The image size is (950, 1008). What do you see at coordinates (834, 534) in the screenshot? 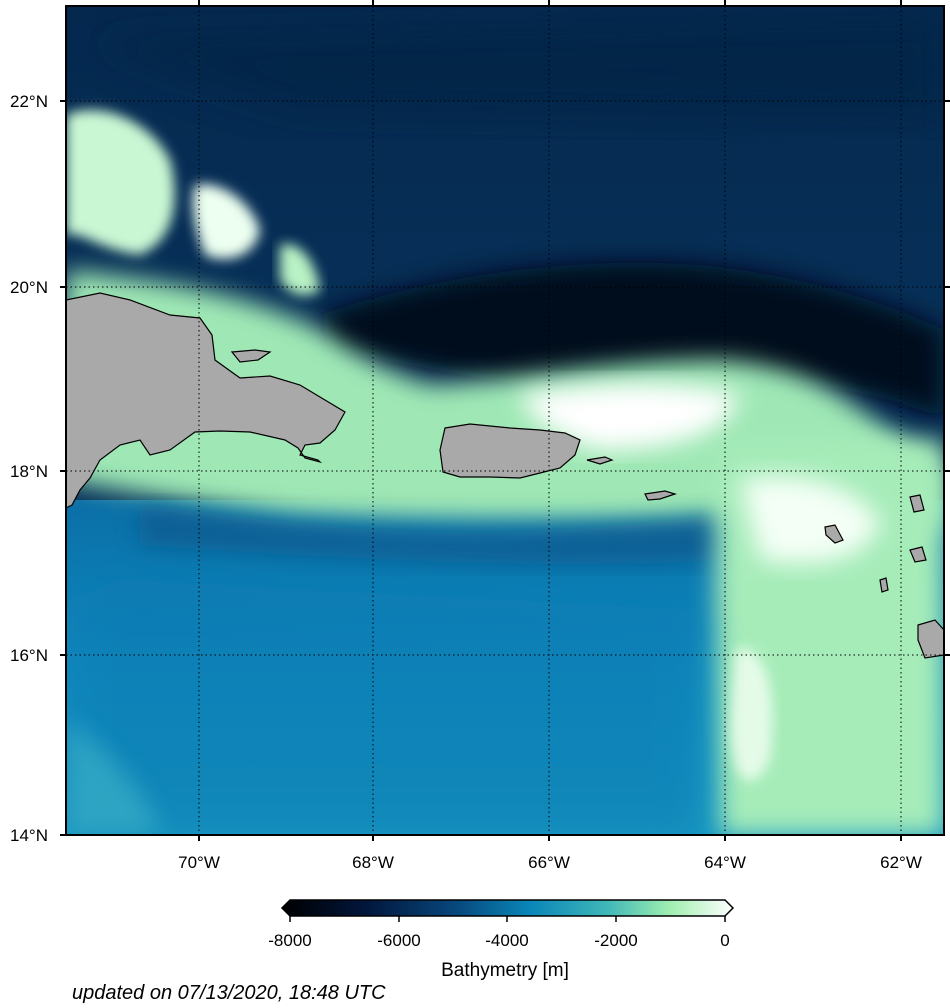
I see `montserrat` at bounding box center [834, 534].